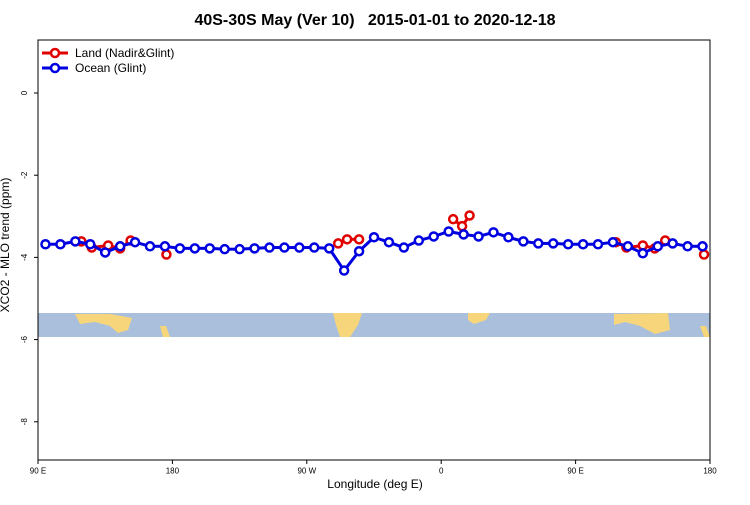  I want to click on y-tick-label: -8, so click(24, 422).